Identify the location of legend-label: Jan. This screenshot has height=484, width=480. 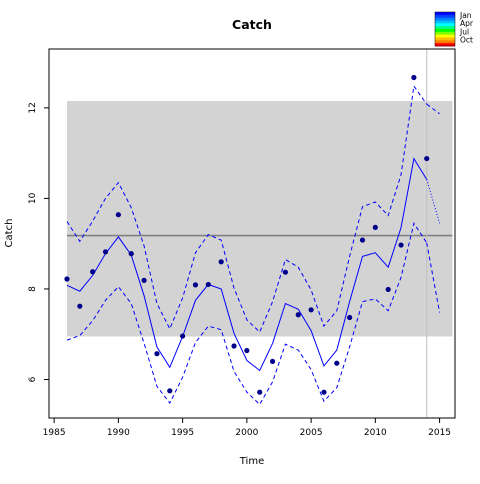
(465, 15).